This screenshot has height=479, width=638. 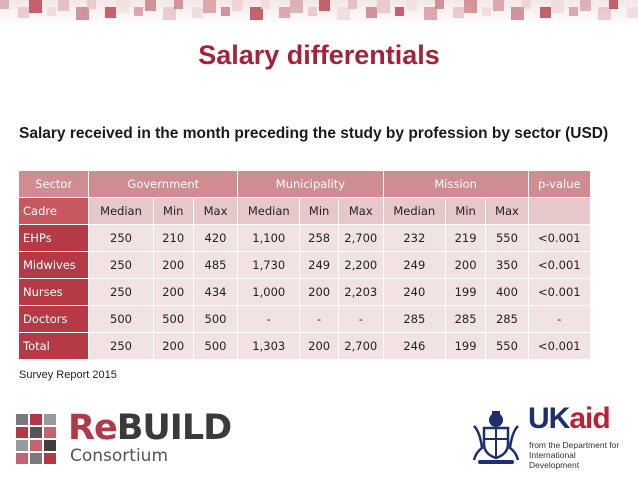 I want to click on consortium-wordmark: Consortium, so click(x=119, y=456).